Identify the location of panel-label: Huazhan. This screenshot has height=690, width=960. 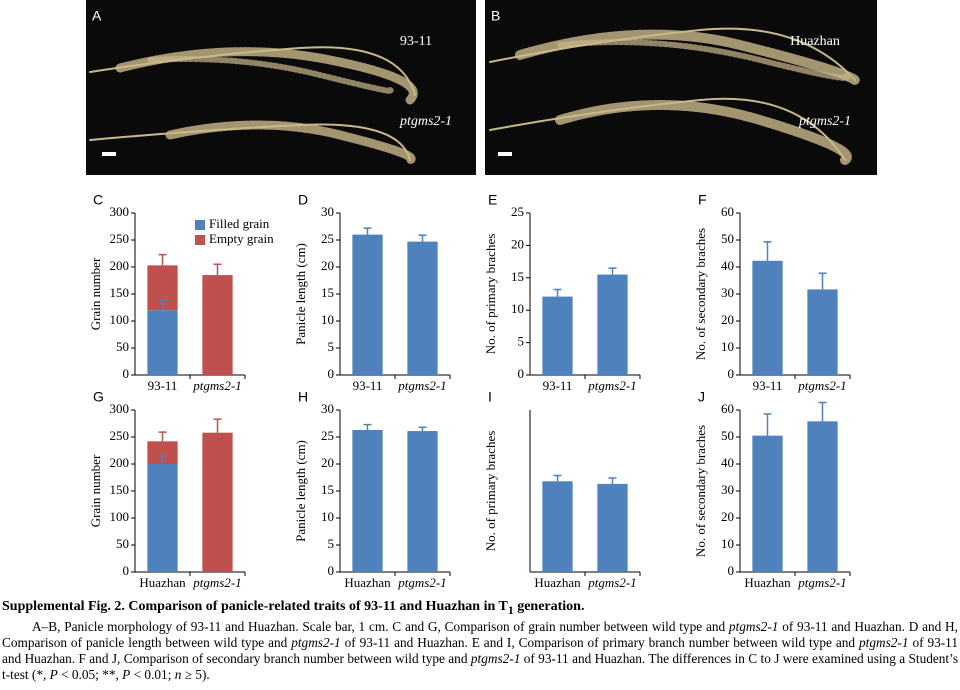
(815, 41).